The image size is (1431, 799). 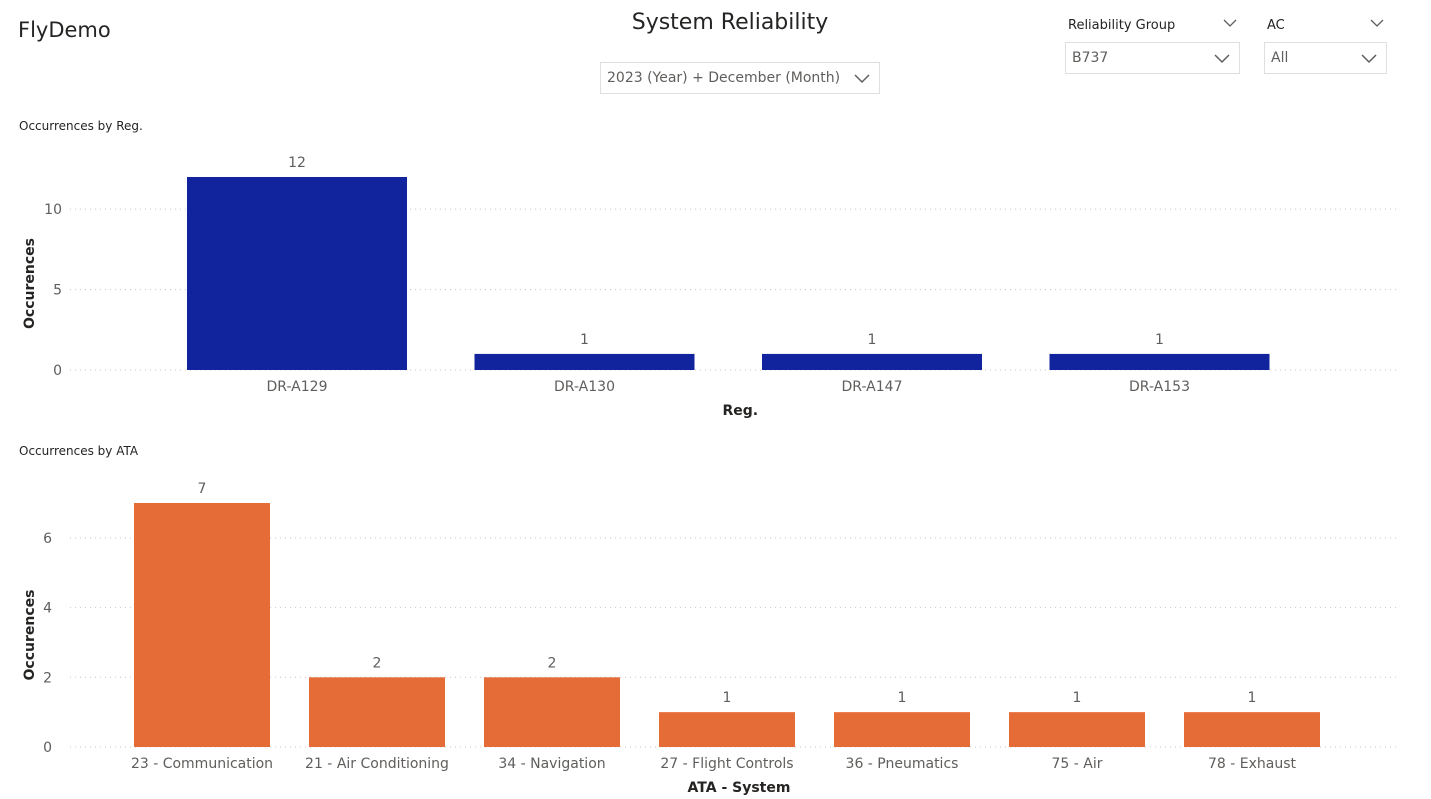 I want to click on ata-xtick-label: 34 - Navigation, so click(x=551, y=764).